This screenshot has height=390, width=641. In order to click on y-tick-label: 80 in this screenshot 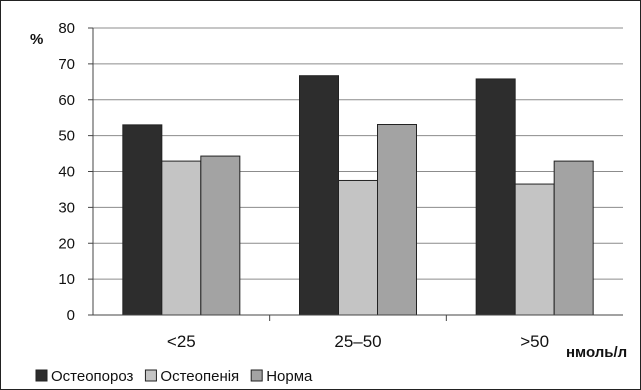, I will do `click(66, 28)`.